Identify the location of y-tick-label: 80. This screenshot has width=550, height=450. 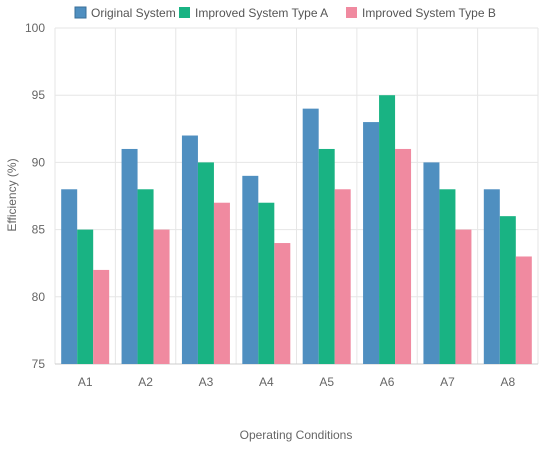
(39, 297).